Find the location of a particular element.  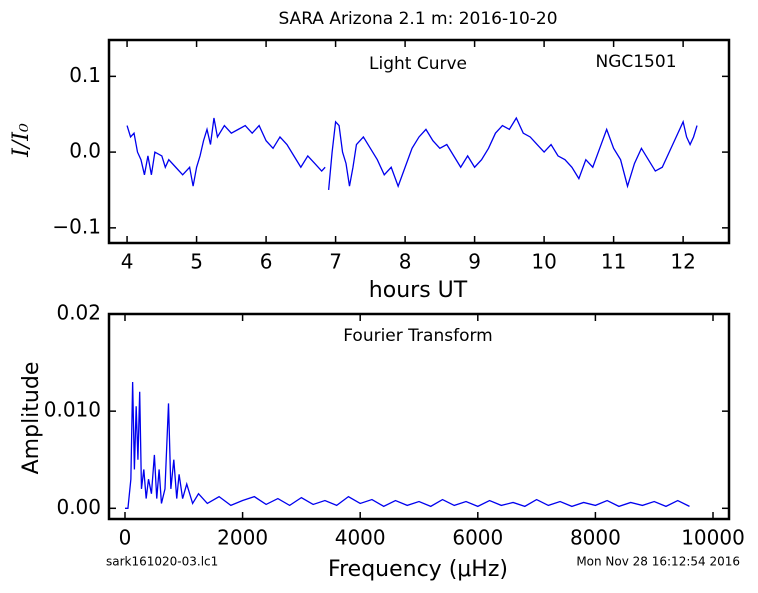

x-axis-label: hours UT is located at coordinates (418, 290).